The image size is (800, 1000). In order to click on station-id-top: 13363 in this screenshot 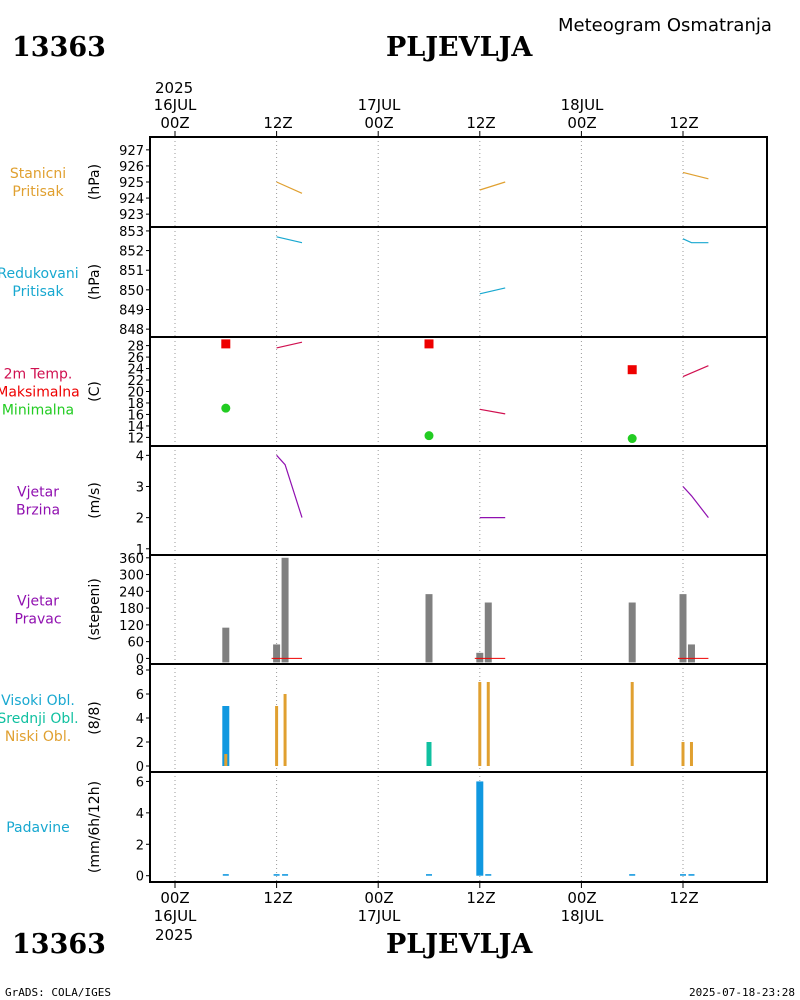, I will do `click(59, 47)`.